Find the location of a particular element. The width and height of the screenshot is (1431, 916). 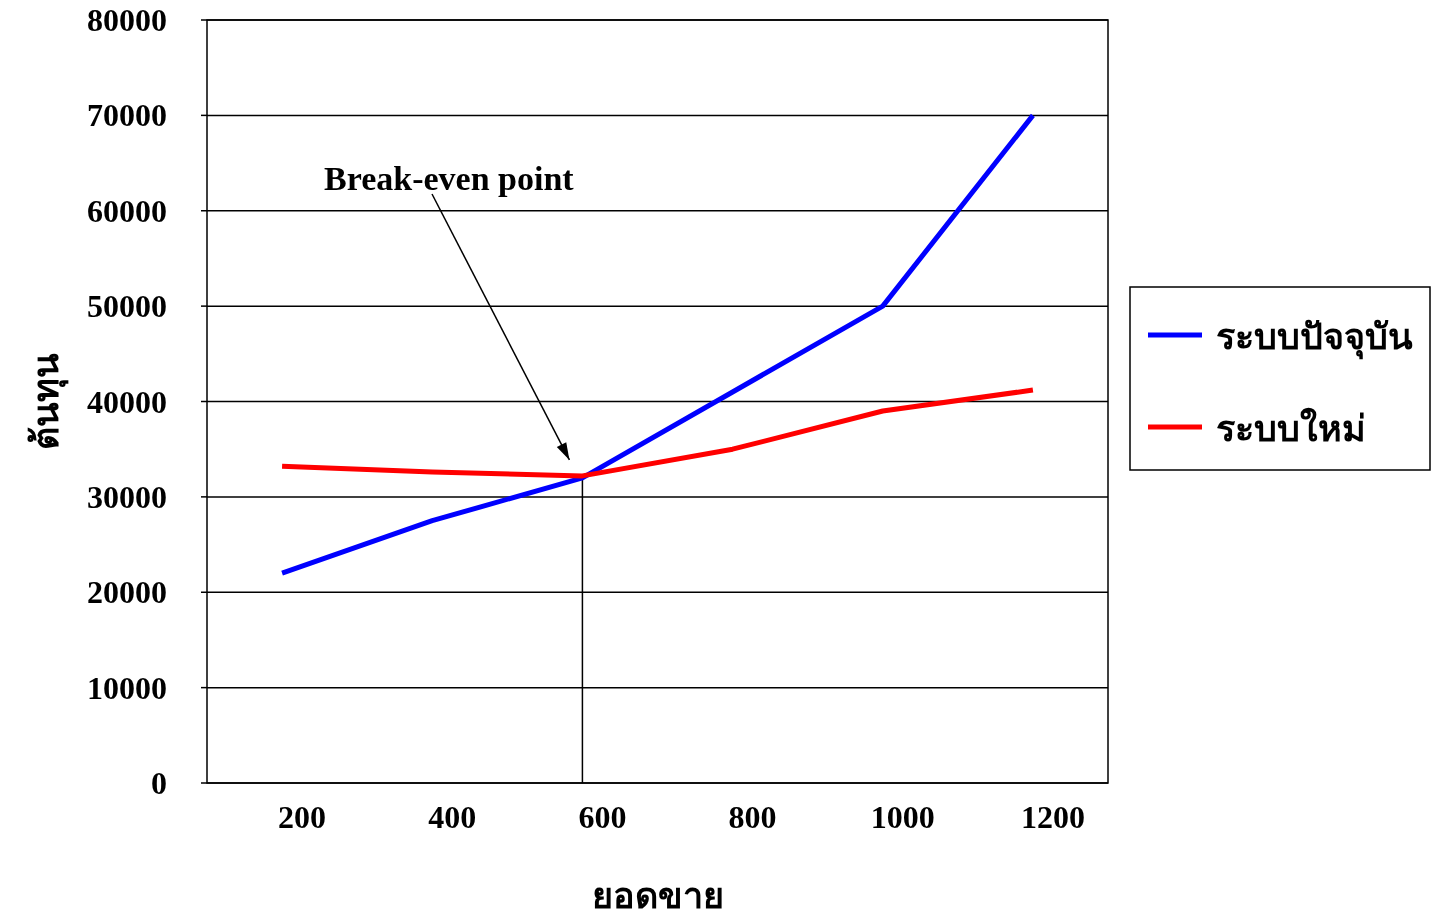

y-tick-label: 80000 is located at coordinates (127, 20).